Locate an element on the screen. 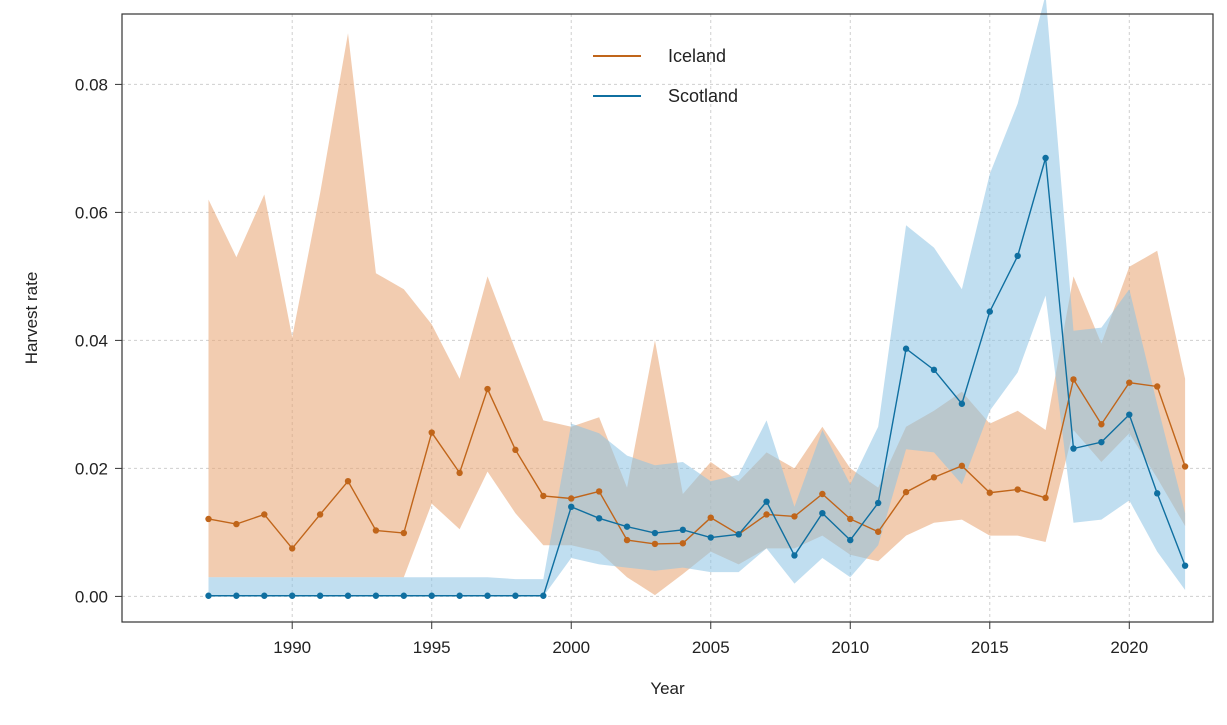 The height and width of the screenshot is (725, 1227). y-tick-label: 0.08 is located at coordinates (91, 84).